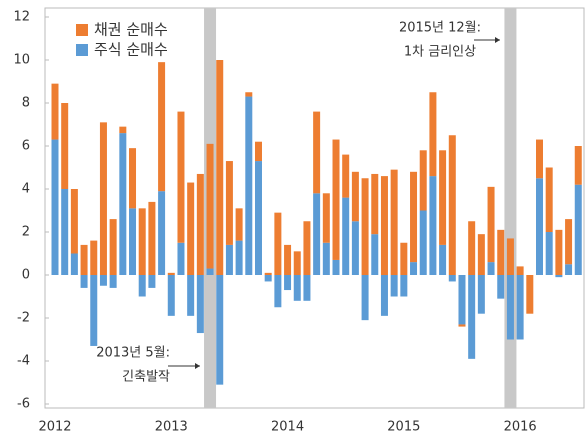 This screenshot has height=442, width=585. What do you see at coordinates (26, 189) in the screenshot?
I see `y-tick-label: 4` at bounding box center [26, 189].